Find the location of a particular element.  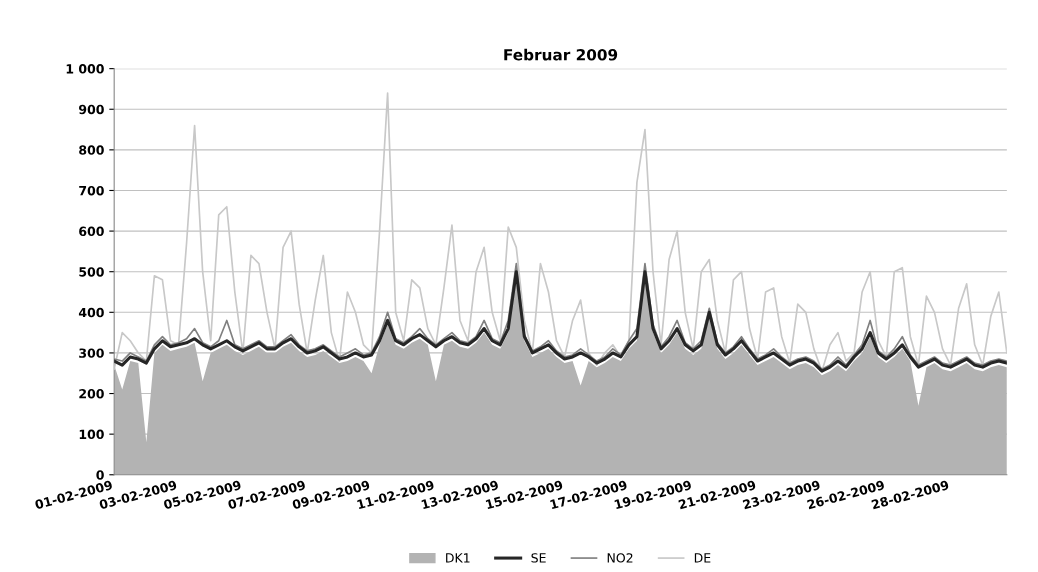

chart-title: Februar 2009 is located at coordinates (561, 54).